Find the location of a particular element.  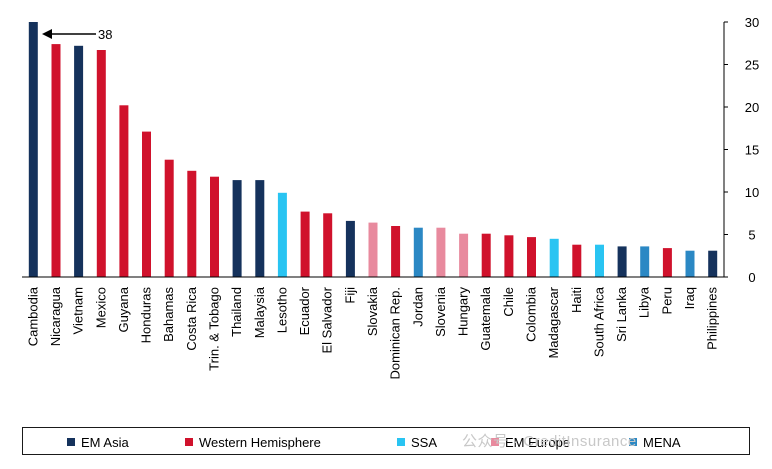

bar-colombia is located at coordinates (531, 257).